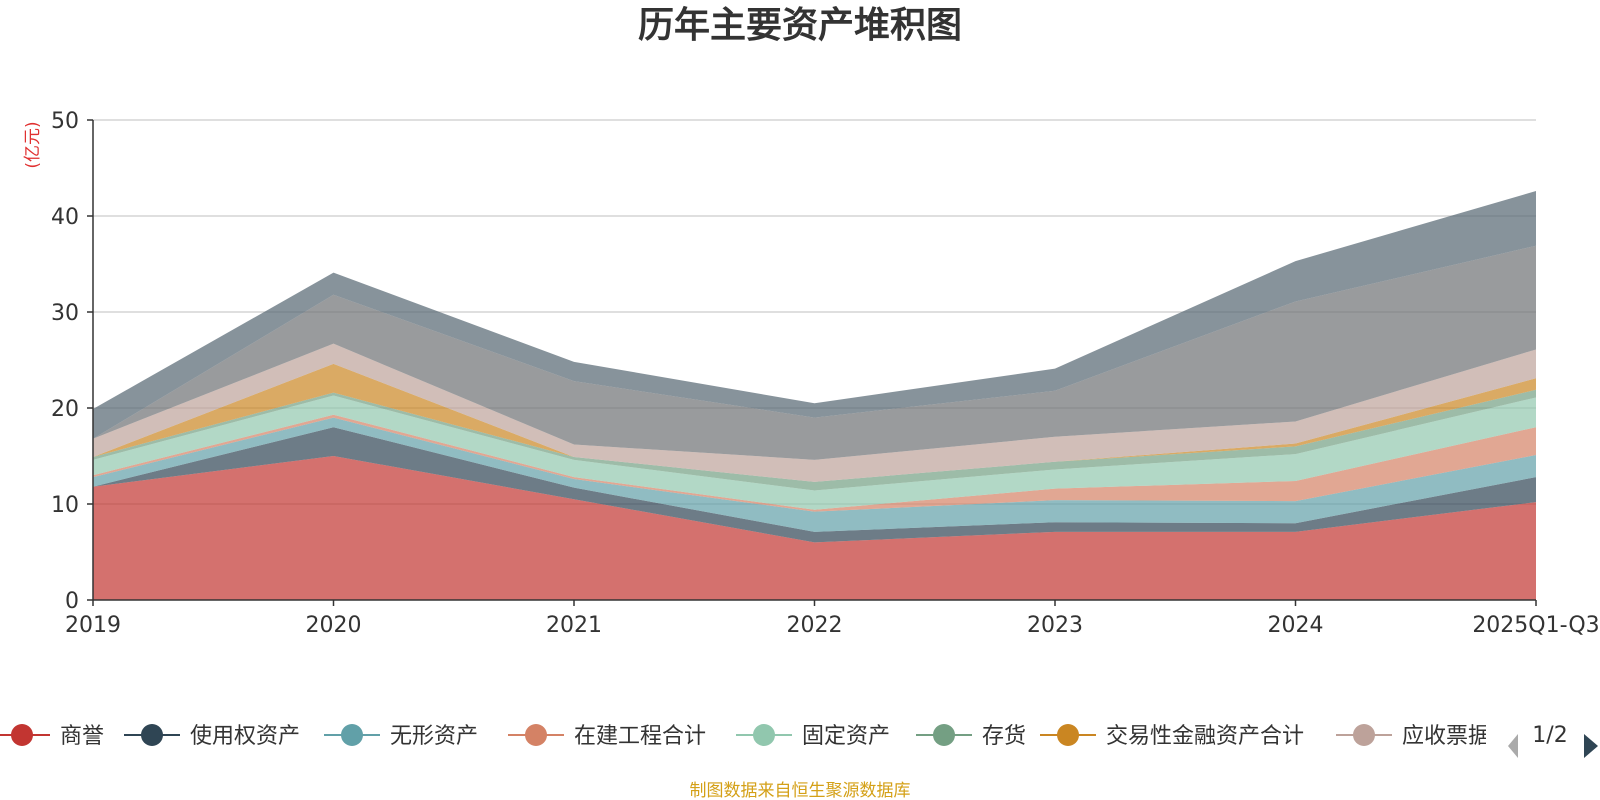  I want to click on y-tick-label: 40, so click(65, 217).